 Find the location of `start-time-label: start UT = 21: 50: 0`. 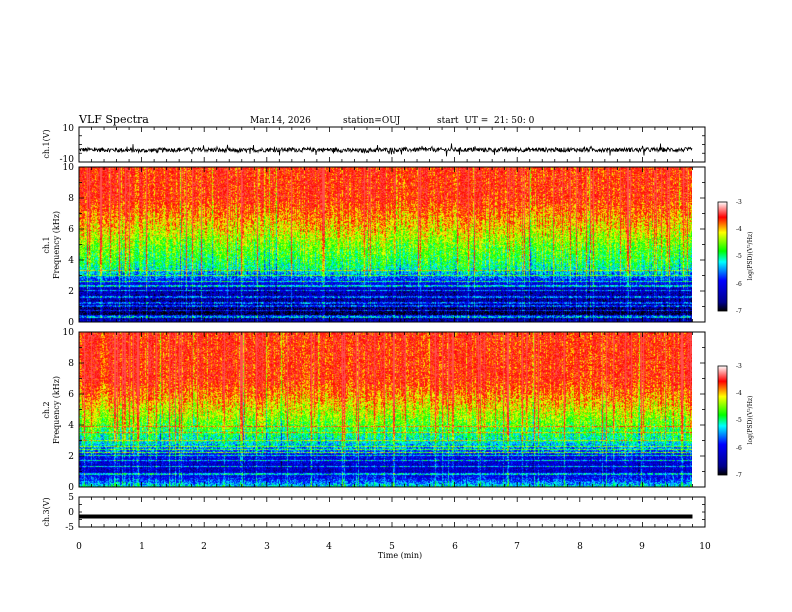

start-time-label: start UT = 21: 50: 0 is located at coordinates (486, 121).